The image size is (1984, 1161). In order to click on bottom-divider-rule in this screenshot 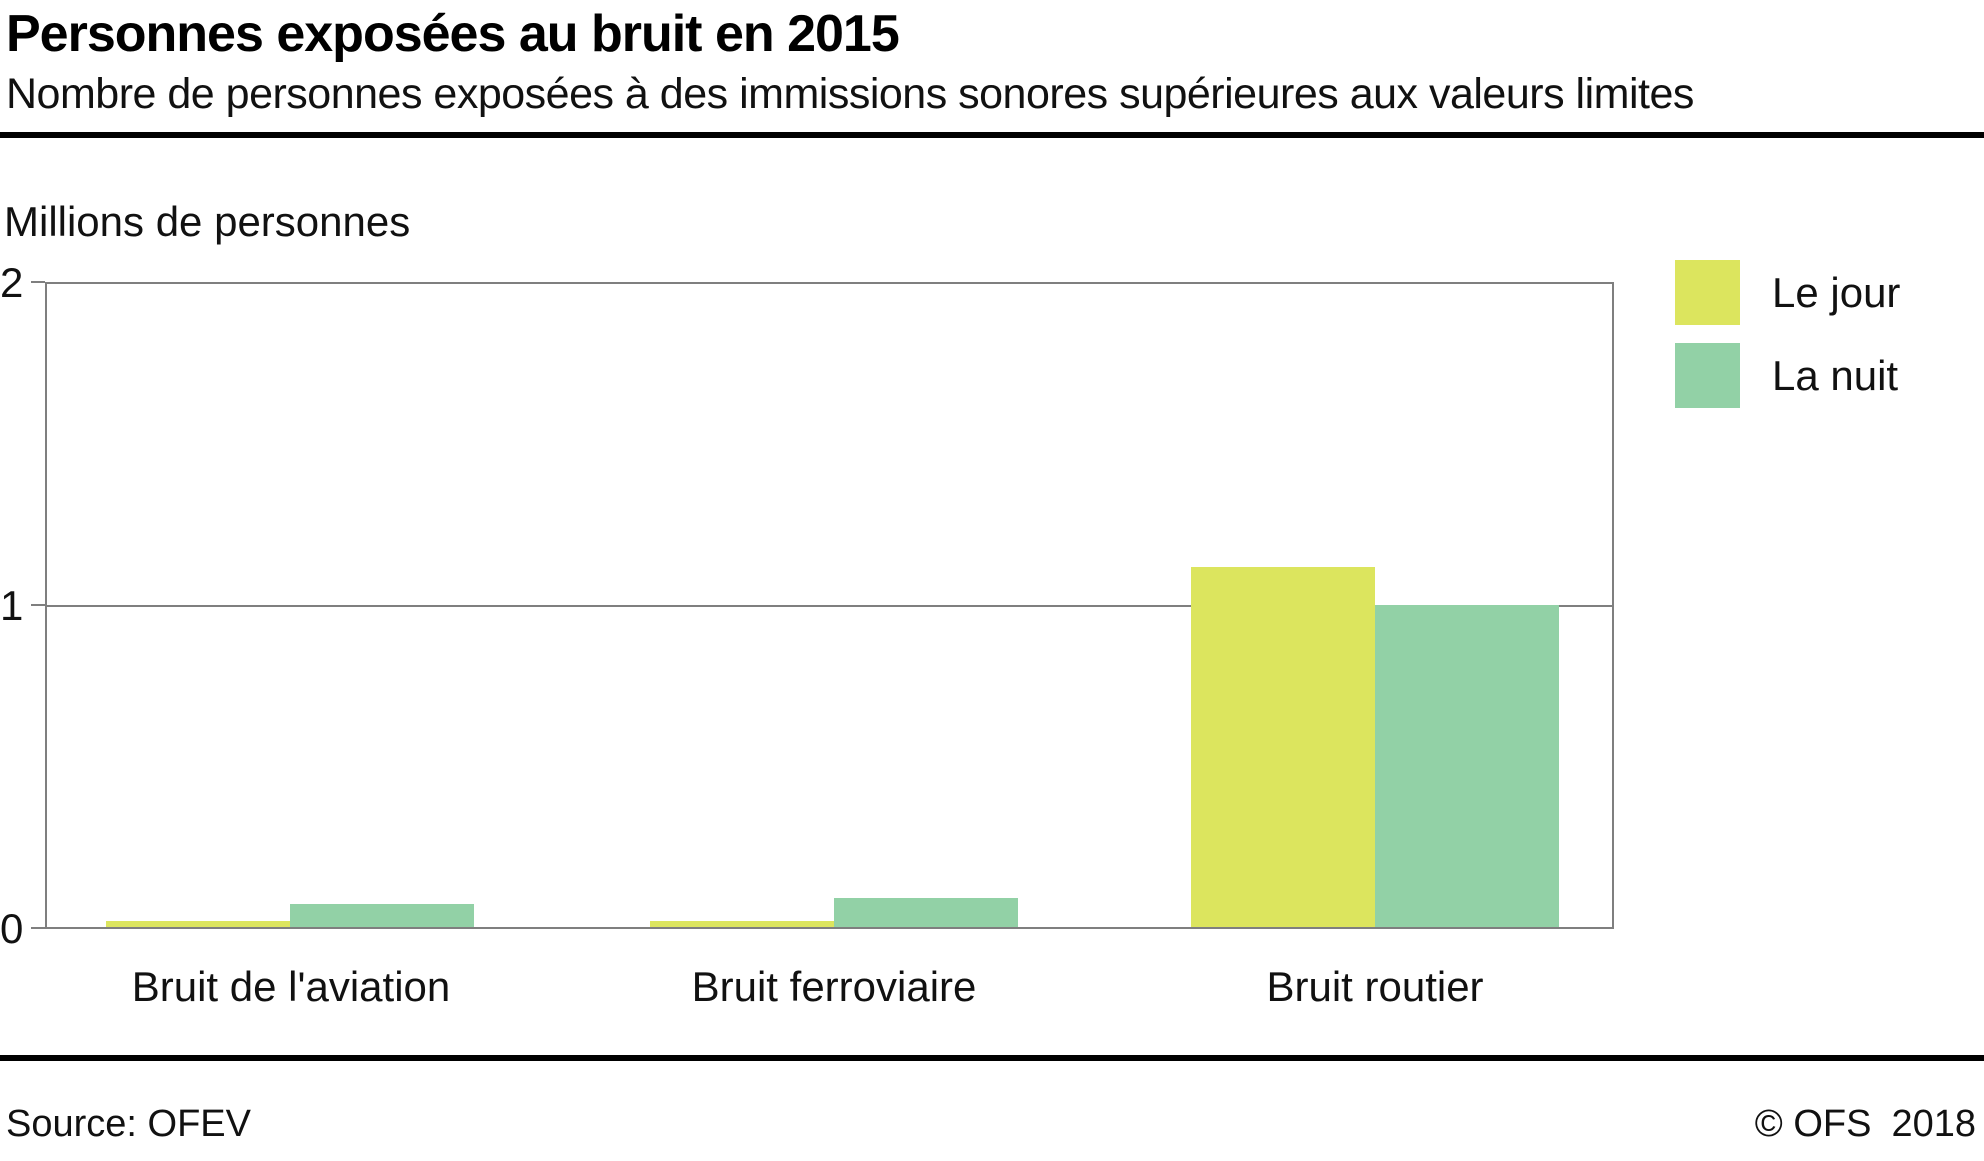, I will do `click(992, 1058)`.